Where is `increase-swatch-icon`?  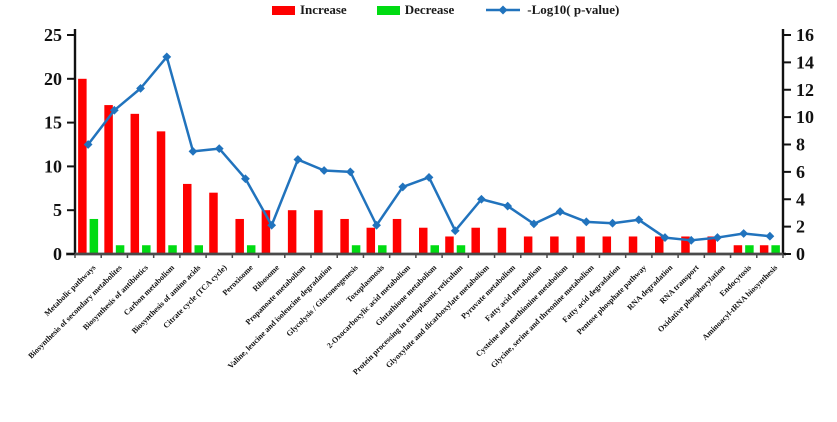
increase-swatch-icon is located at coordinates (283, 10).